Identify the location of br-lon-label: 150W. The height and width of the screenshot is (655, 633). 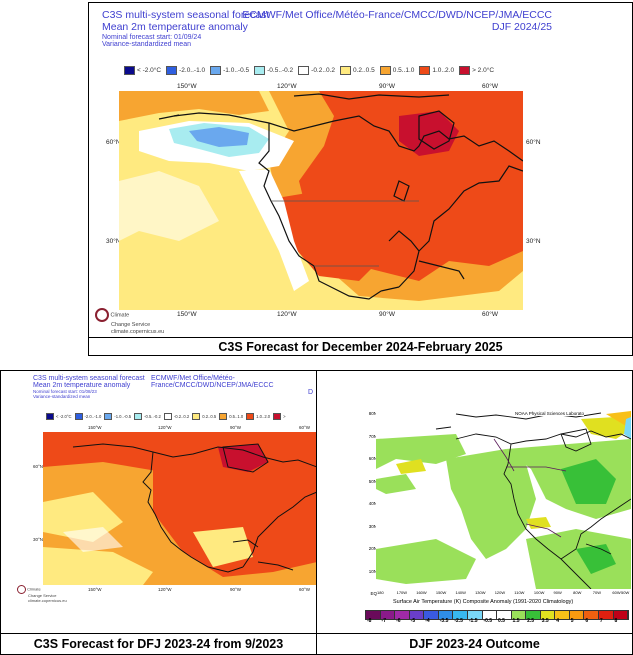
(441, 592).